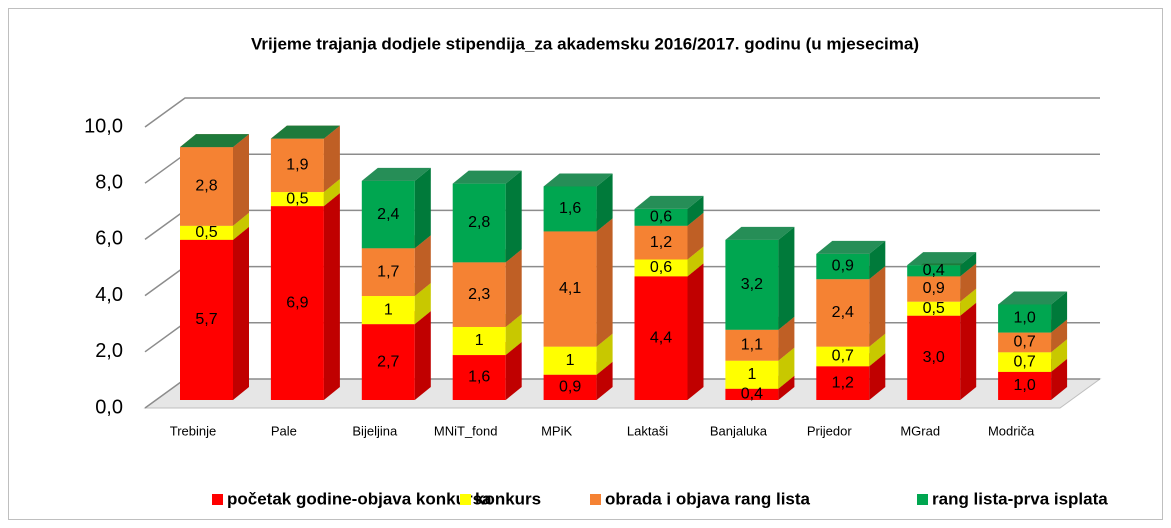 This screenshot has height=528, width=1171. I want to click on data-label: 1,7, so click(388, 271).